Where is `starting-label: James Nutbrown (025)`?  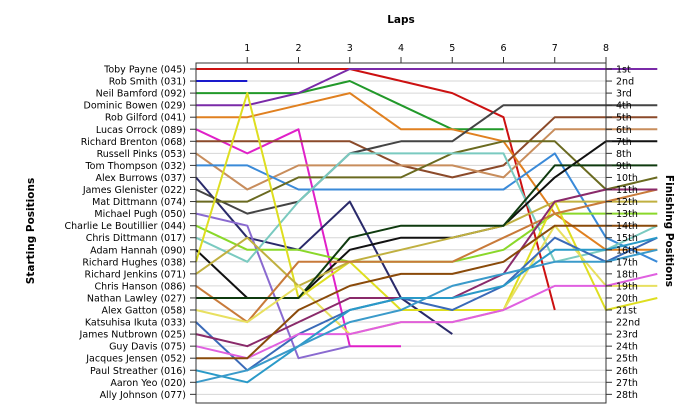 starting-label: James Nutbrown (025) is located at coordinates (132, 335).